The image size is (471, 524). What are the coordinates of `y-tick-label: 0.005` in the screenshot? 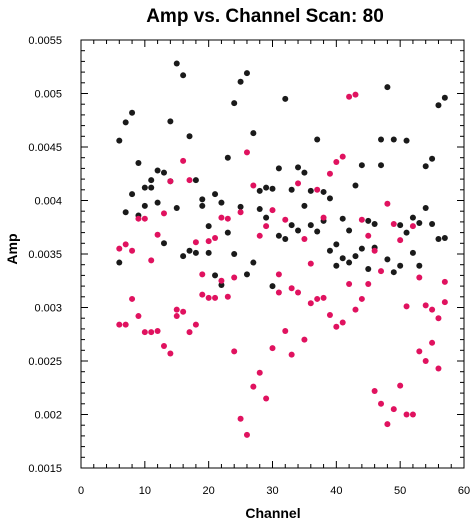 It's located at (48, 95).